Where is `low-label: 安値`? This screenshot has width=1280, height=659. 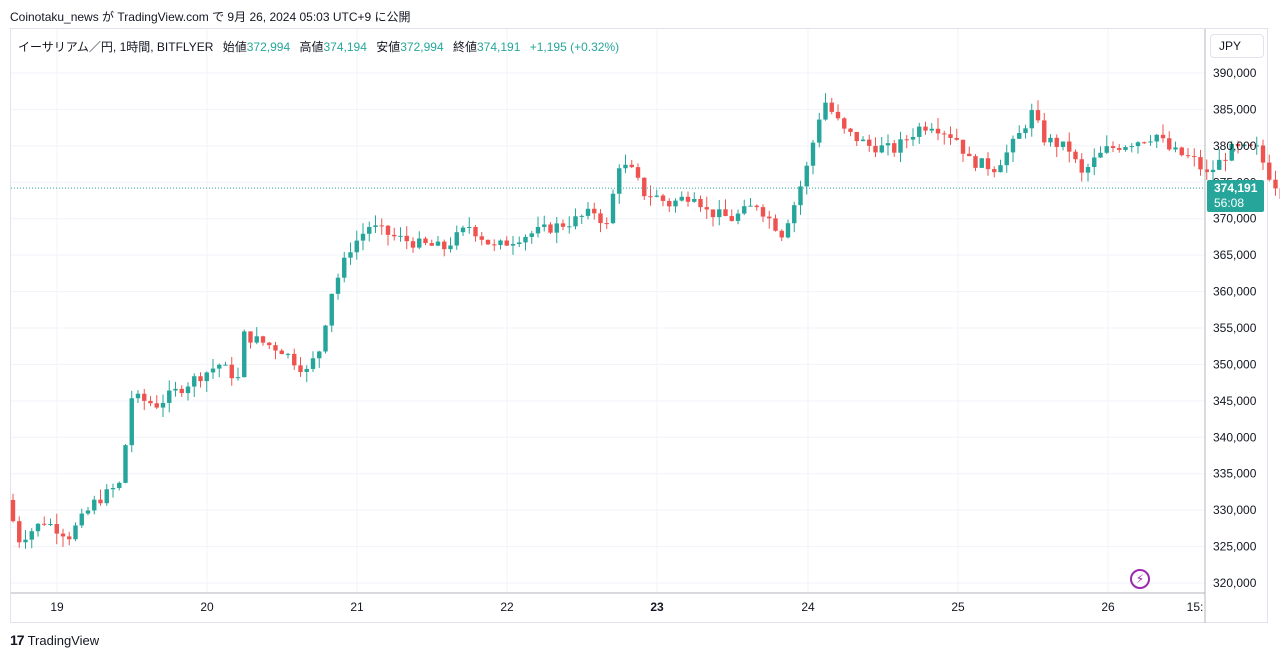 low-label: 安値 is located at coordinates (388, 47).